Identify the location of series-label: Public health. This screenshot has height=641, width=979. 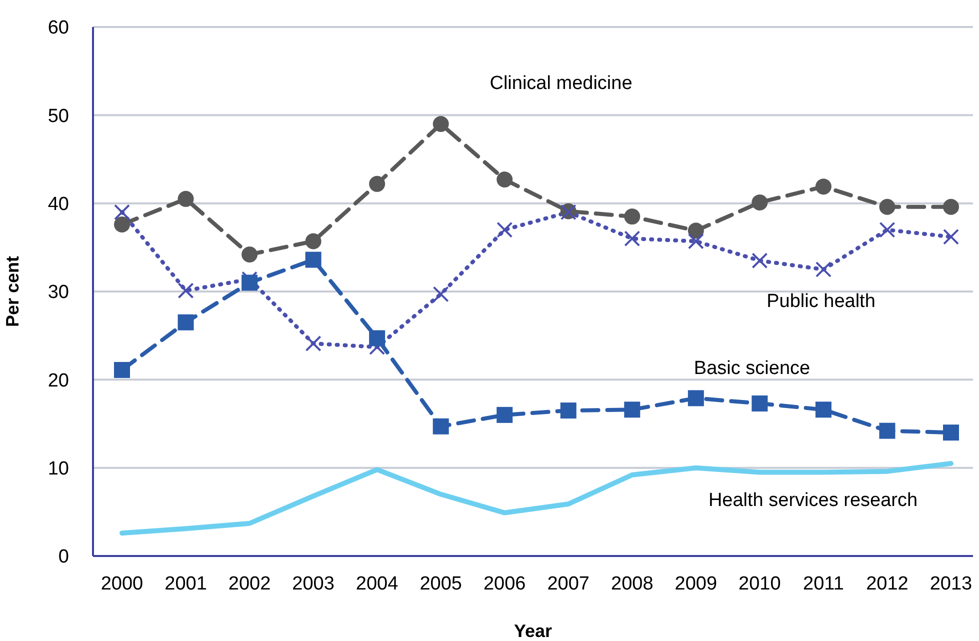
(821, 302).